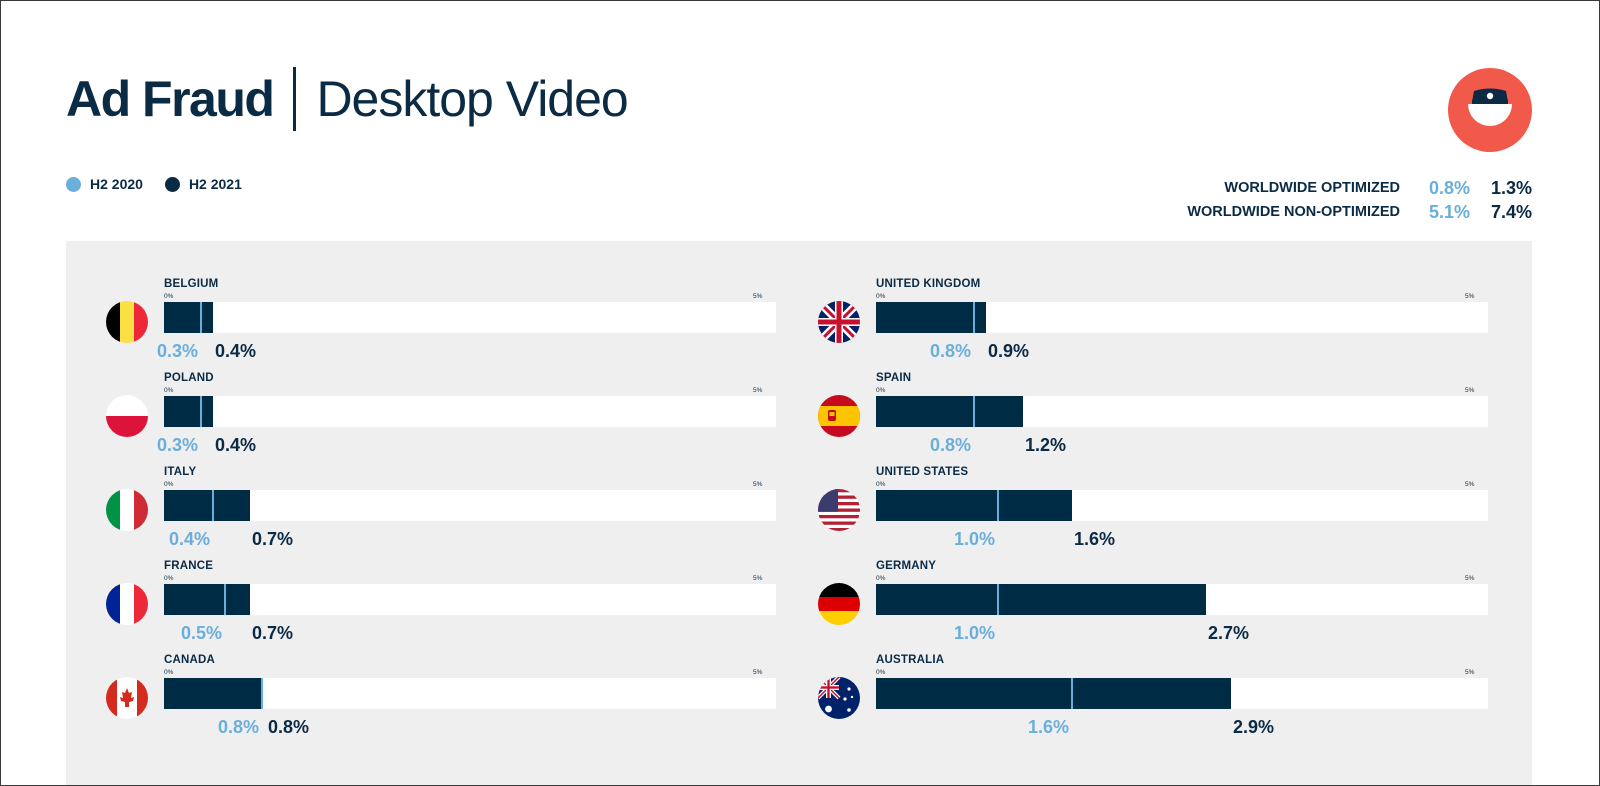  I want to click on legend-dot-h2-2021, so click(172, 184).